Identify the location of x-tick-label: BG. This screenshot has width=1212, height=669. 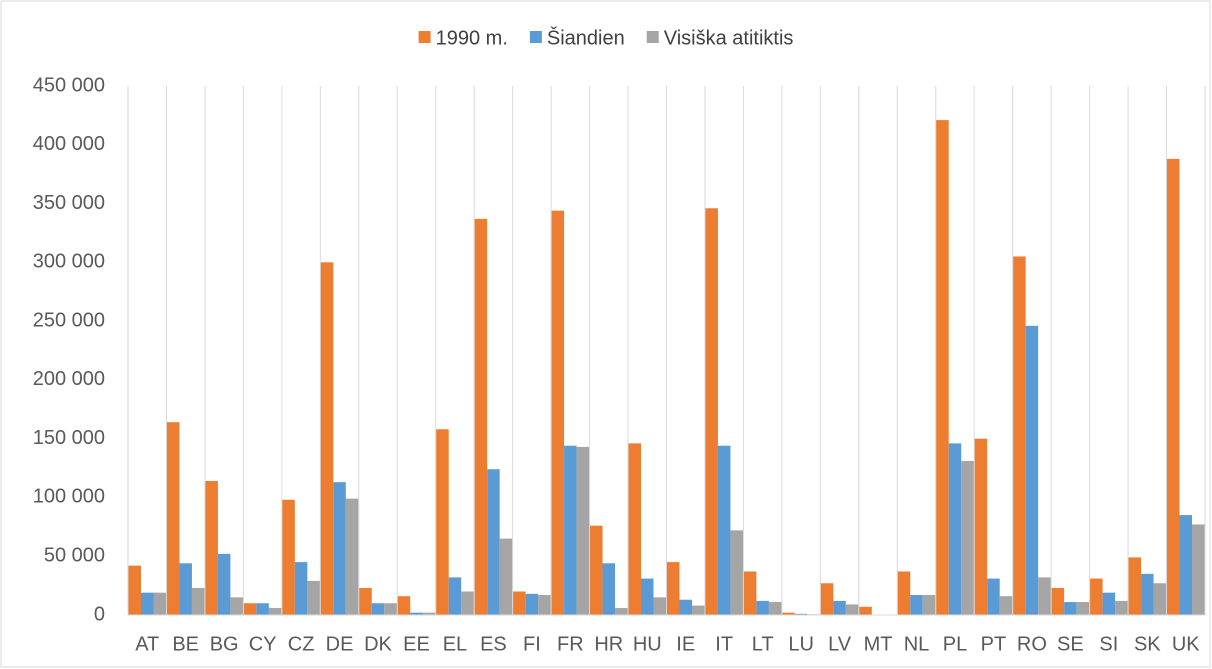
(224, 644).